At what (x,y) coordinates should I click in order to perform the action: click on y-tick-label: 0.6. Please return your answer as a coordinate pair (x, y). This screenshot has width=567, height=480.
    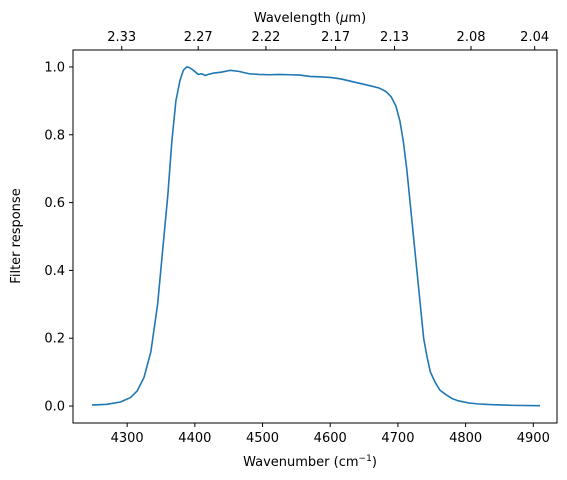
    Looking at the image, I should click on (54, 203).